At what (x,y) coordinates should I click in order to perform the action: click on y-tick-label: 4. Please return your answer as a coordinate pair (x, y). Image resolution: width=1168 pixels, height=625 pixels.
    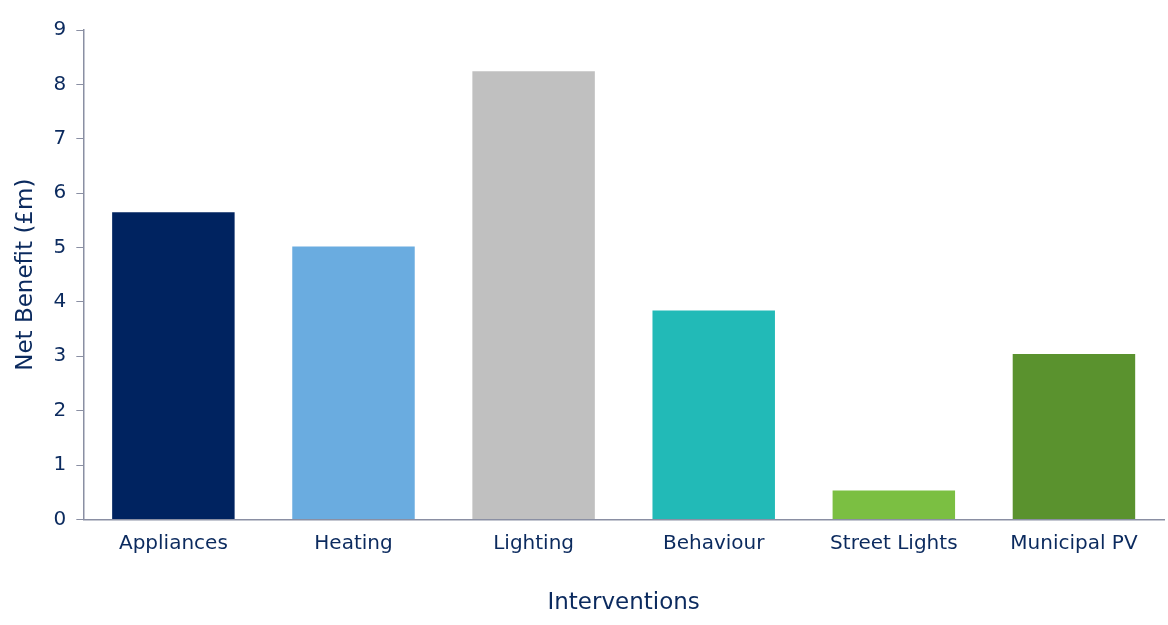
    Looking at the image, I should click on (60, 300).